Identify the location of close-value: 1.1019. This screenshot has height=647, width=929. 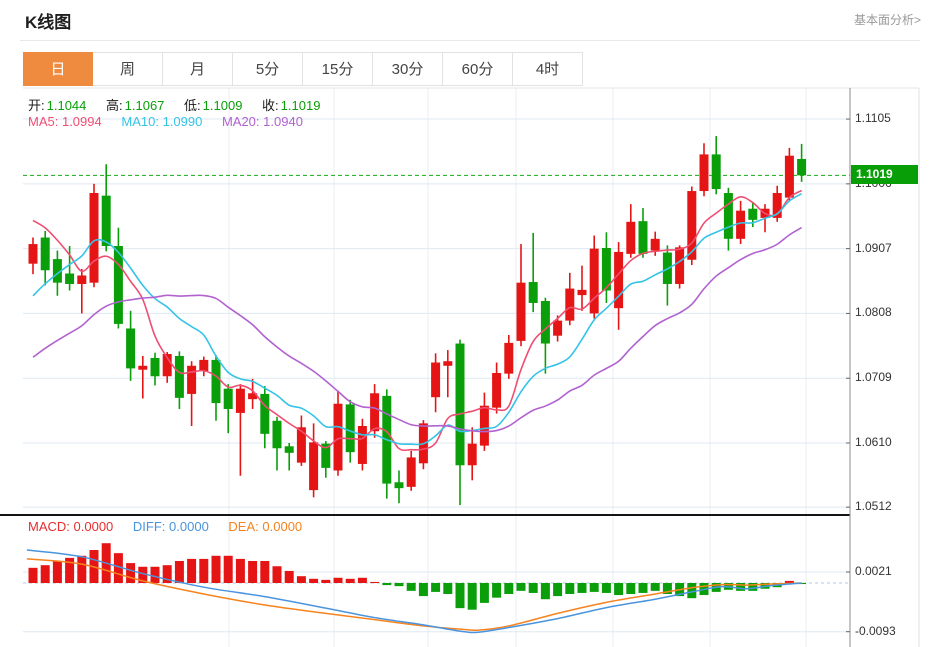
(300, 105).